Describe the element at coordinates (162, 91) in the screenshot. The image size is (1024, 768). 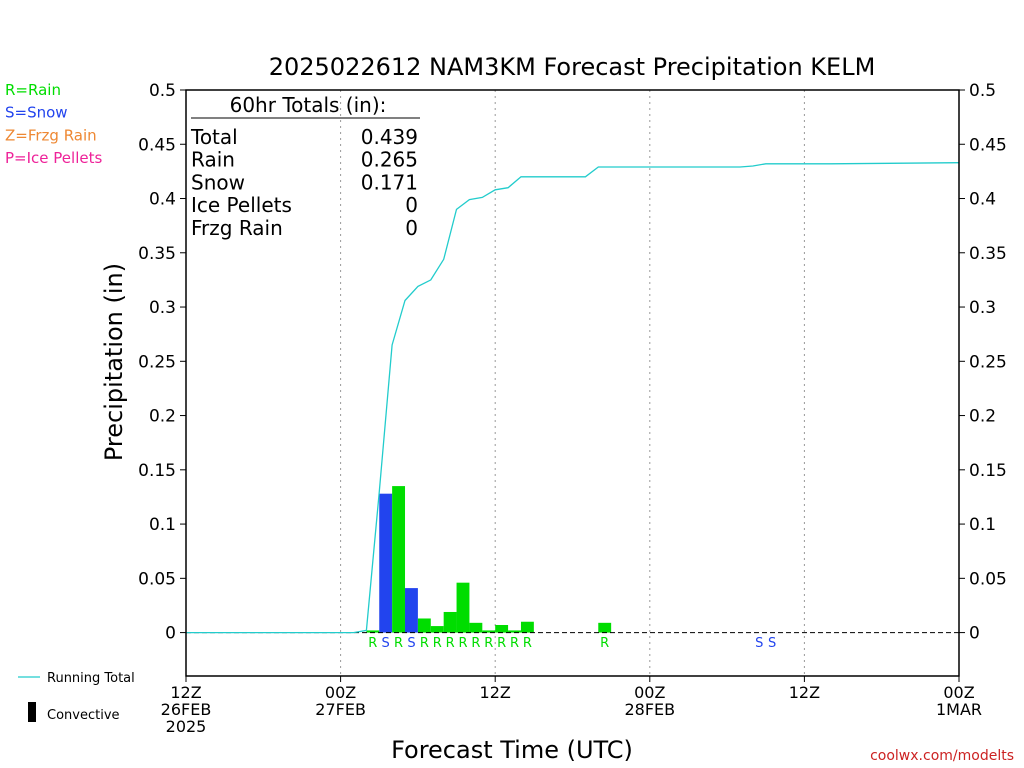
I see `y-tick-label-left: 0.5` at that location.